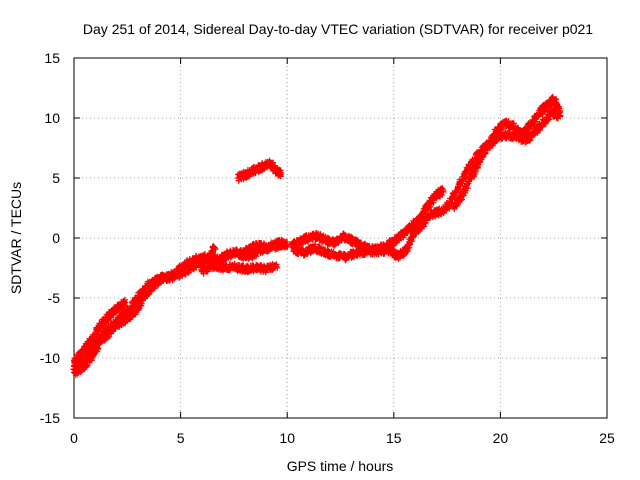 The height and width of the screenshot is (480, 640). What do you see at coordinates (50, 418) in the screenshot?
I see `y-tick-label: -15` at bounding box center [50, 418].